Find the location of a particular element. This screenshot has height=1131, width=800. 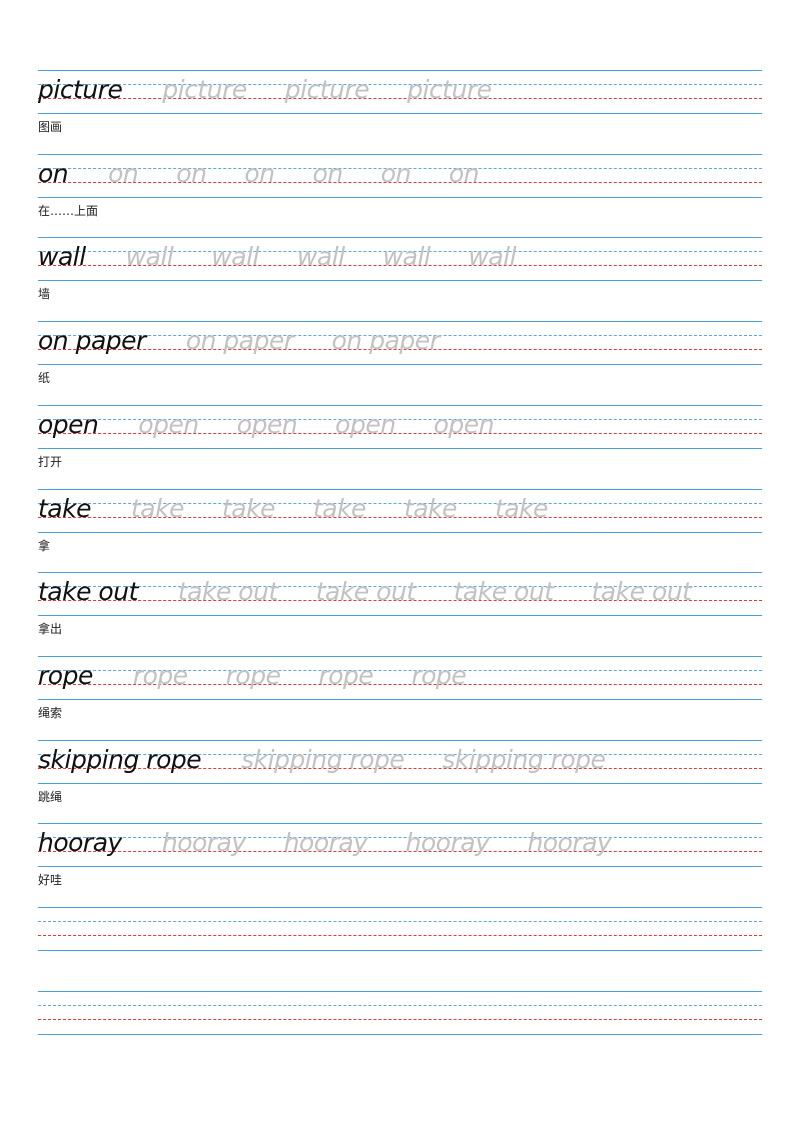

chinese-meaning: 图画 is located at coordinates (50, 127).